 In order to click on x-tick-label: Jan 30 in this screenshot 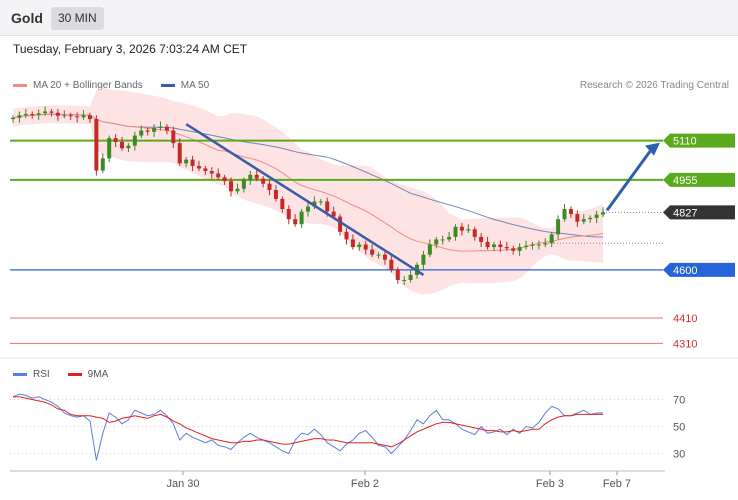, I will do `click(182, 484)`.